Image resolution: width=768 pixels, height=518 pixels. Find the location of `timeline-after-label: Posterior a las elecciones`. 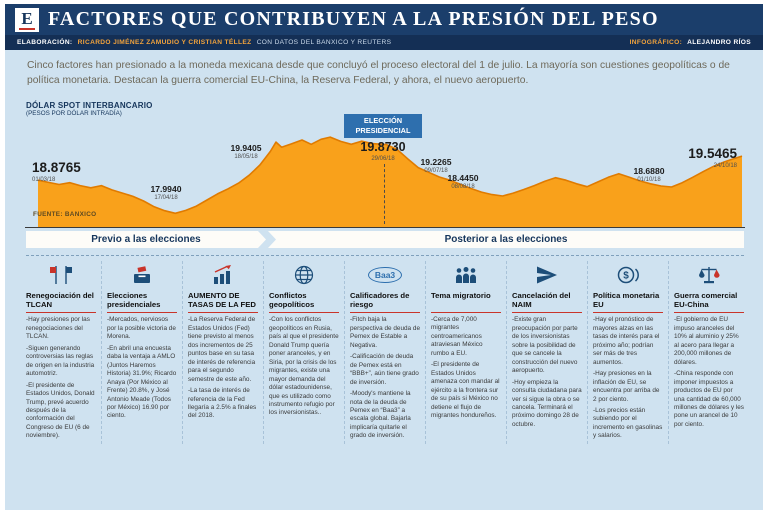

timeline-after-label: Posterior a las elecciones is located at coordinates (506, 239).